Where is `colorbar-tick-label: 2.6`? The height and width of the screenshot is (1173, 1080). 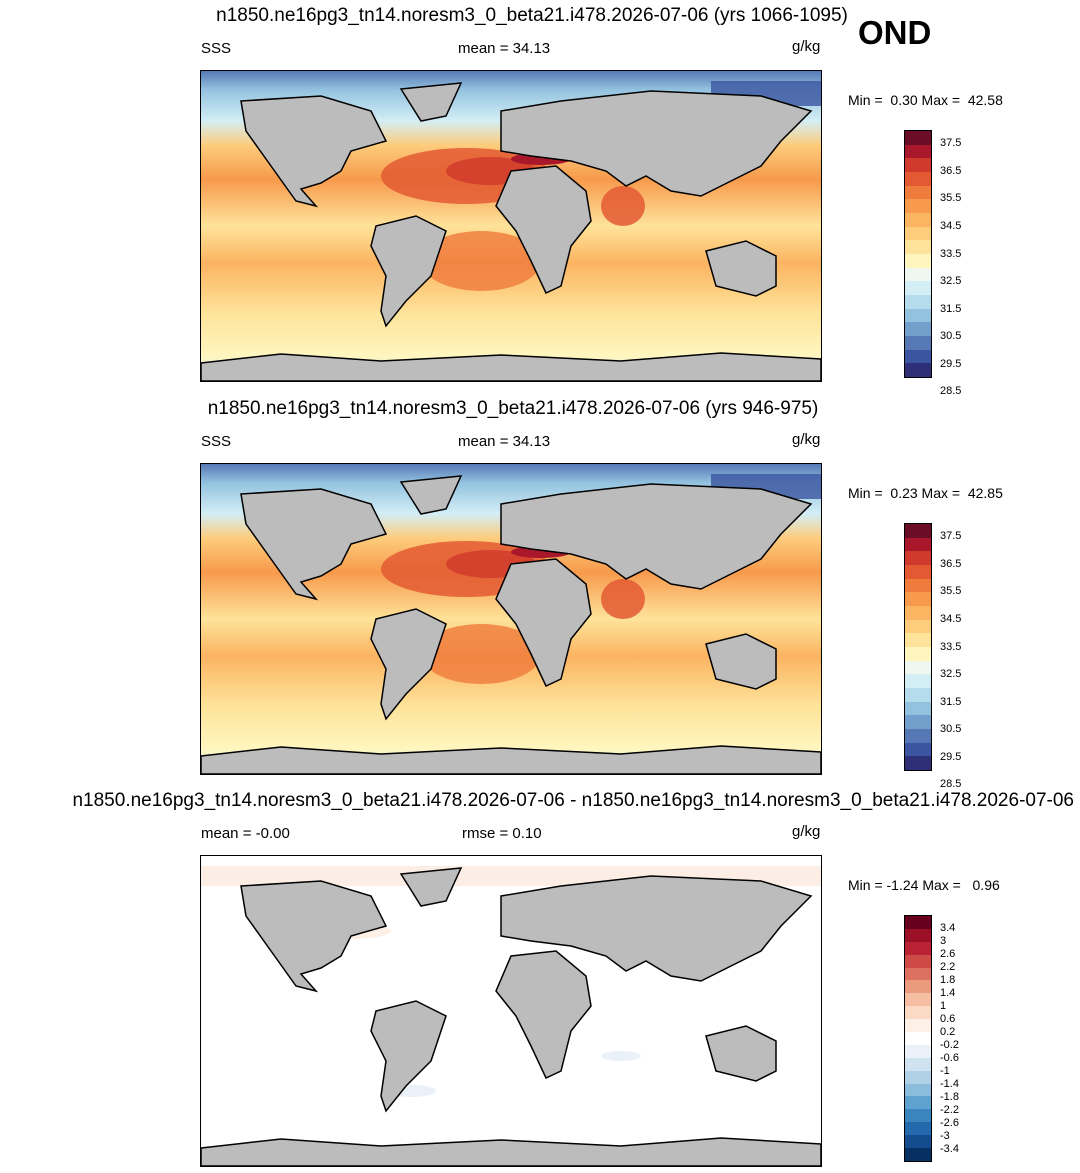
colorbar-tick-label: 2.6 is located at coordinates (948, 953).